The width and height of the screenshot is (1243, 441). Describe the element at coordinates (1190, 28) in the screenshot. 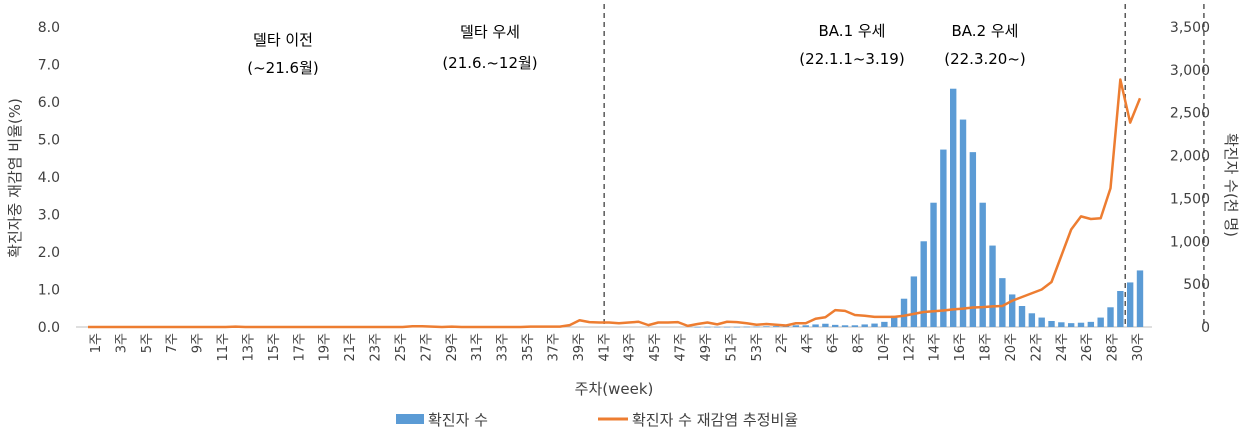

I see `right-tick-label: 3,500` at that location.